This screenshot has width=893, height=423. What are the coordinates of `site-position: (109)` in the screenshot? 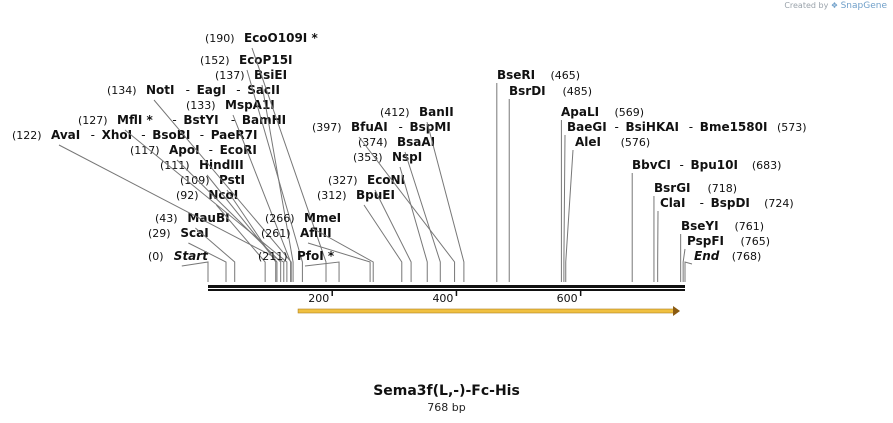 It's located at (195, 180).